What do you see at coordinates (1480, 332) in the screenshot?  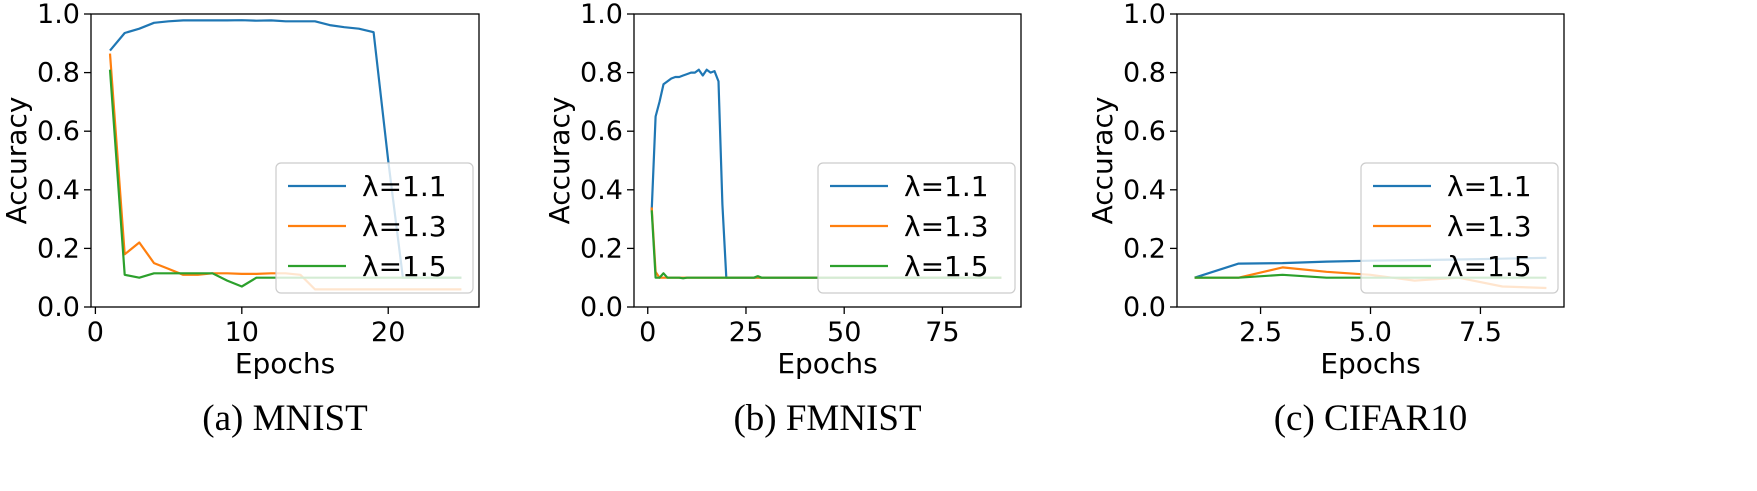 I see `x-tick-label: 7.5` at bounding box center [1480, 332].